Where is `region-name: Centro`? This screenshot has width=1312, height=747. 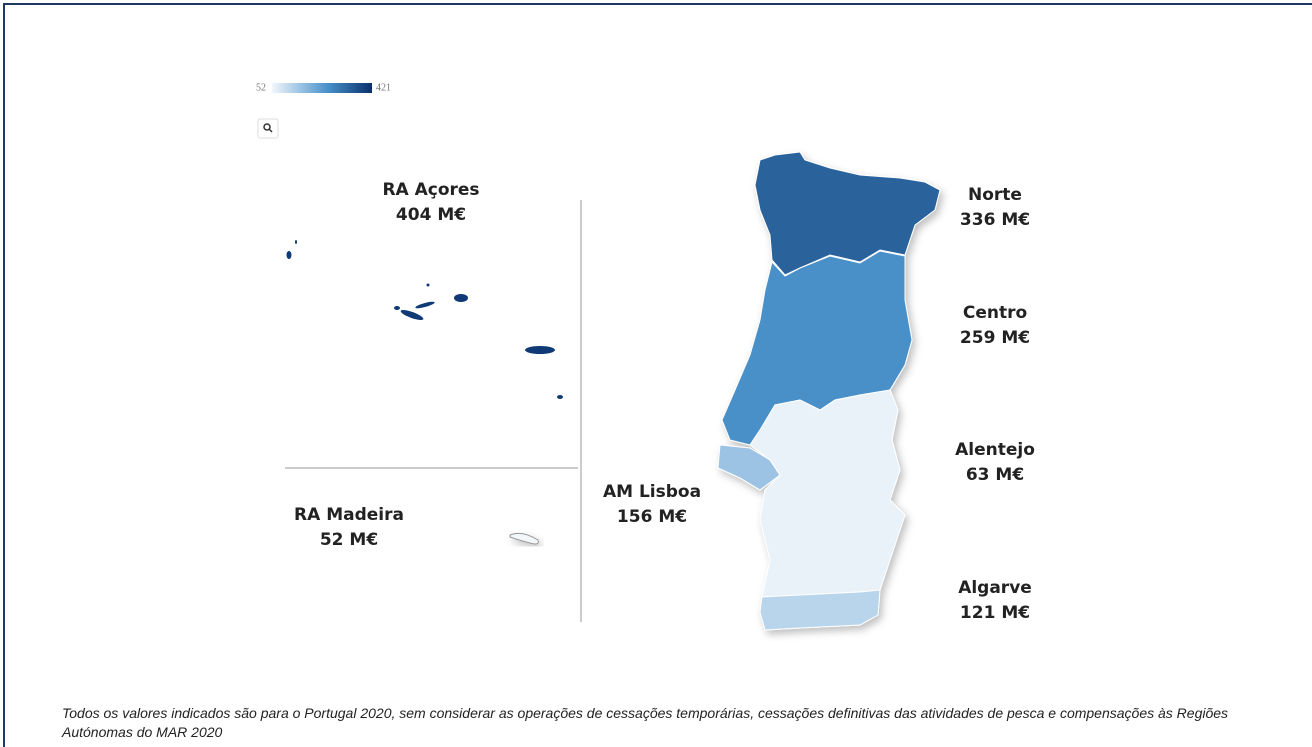
region-name: Centro is located at coordinates (995, 313).